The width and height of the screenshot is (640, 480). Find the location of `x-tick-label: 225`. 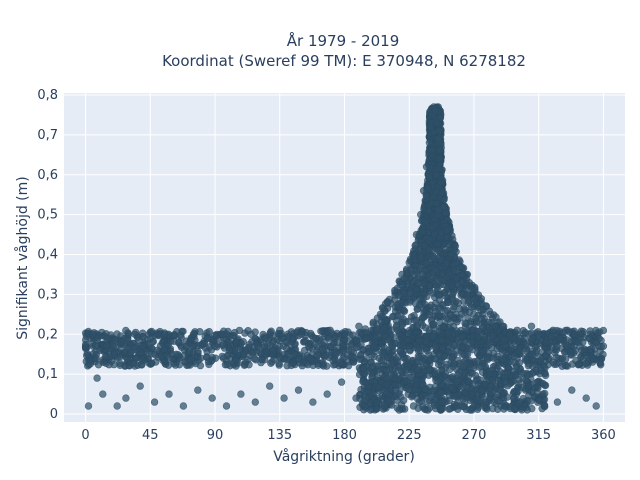

x-tick-label: 225 is located at coordinates (409, 435).